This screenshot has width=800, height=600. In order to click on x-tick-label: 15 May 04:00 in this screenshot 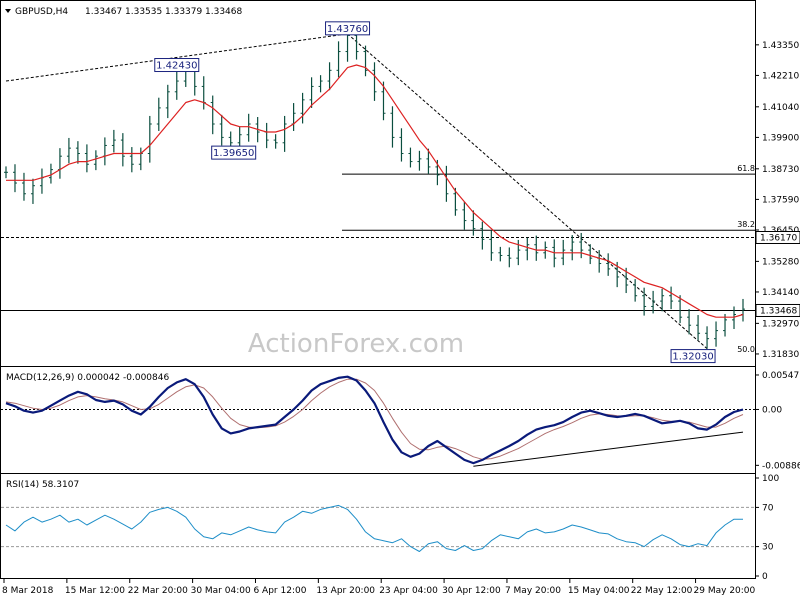, I will do `click(599, 591)`.